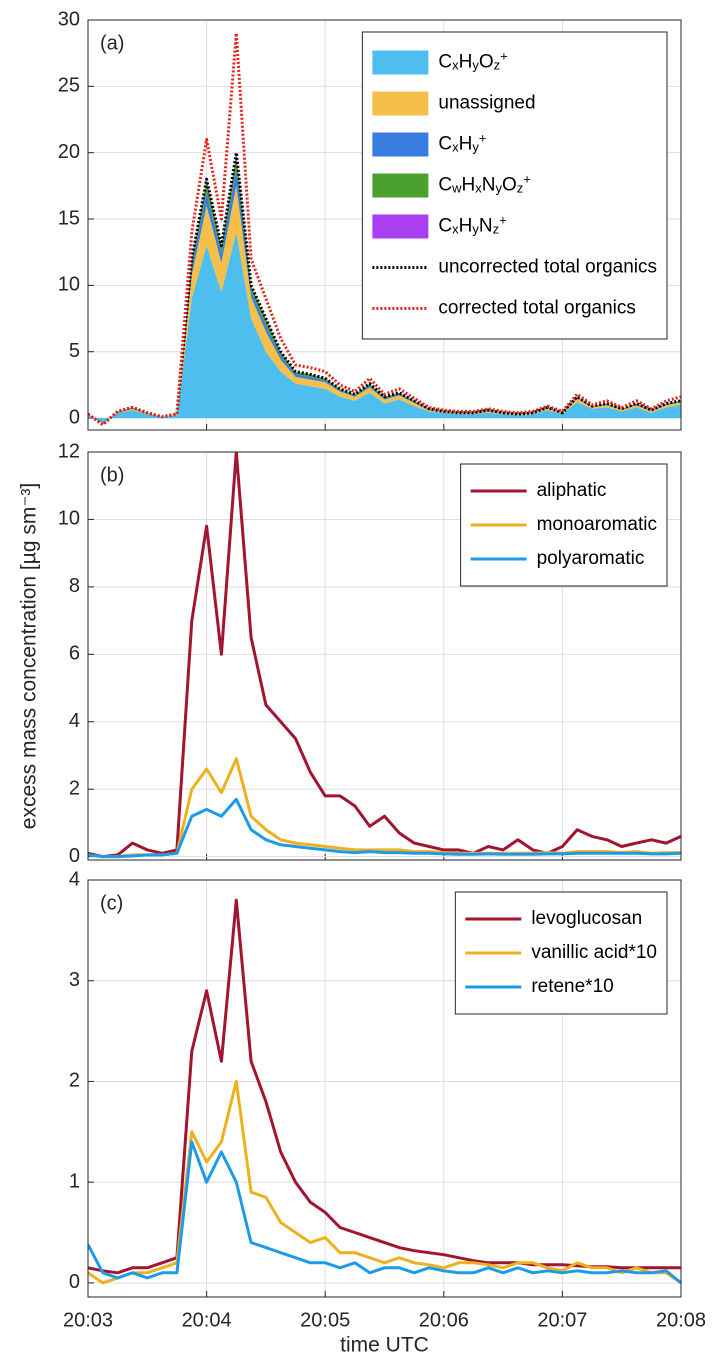 The width and height of the screenshot is (713, 1364). I want to click on stacked-area, so click(384, 328).